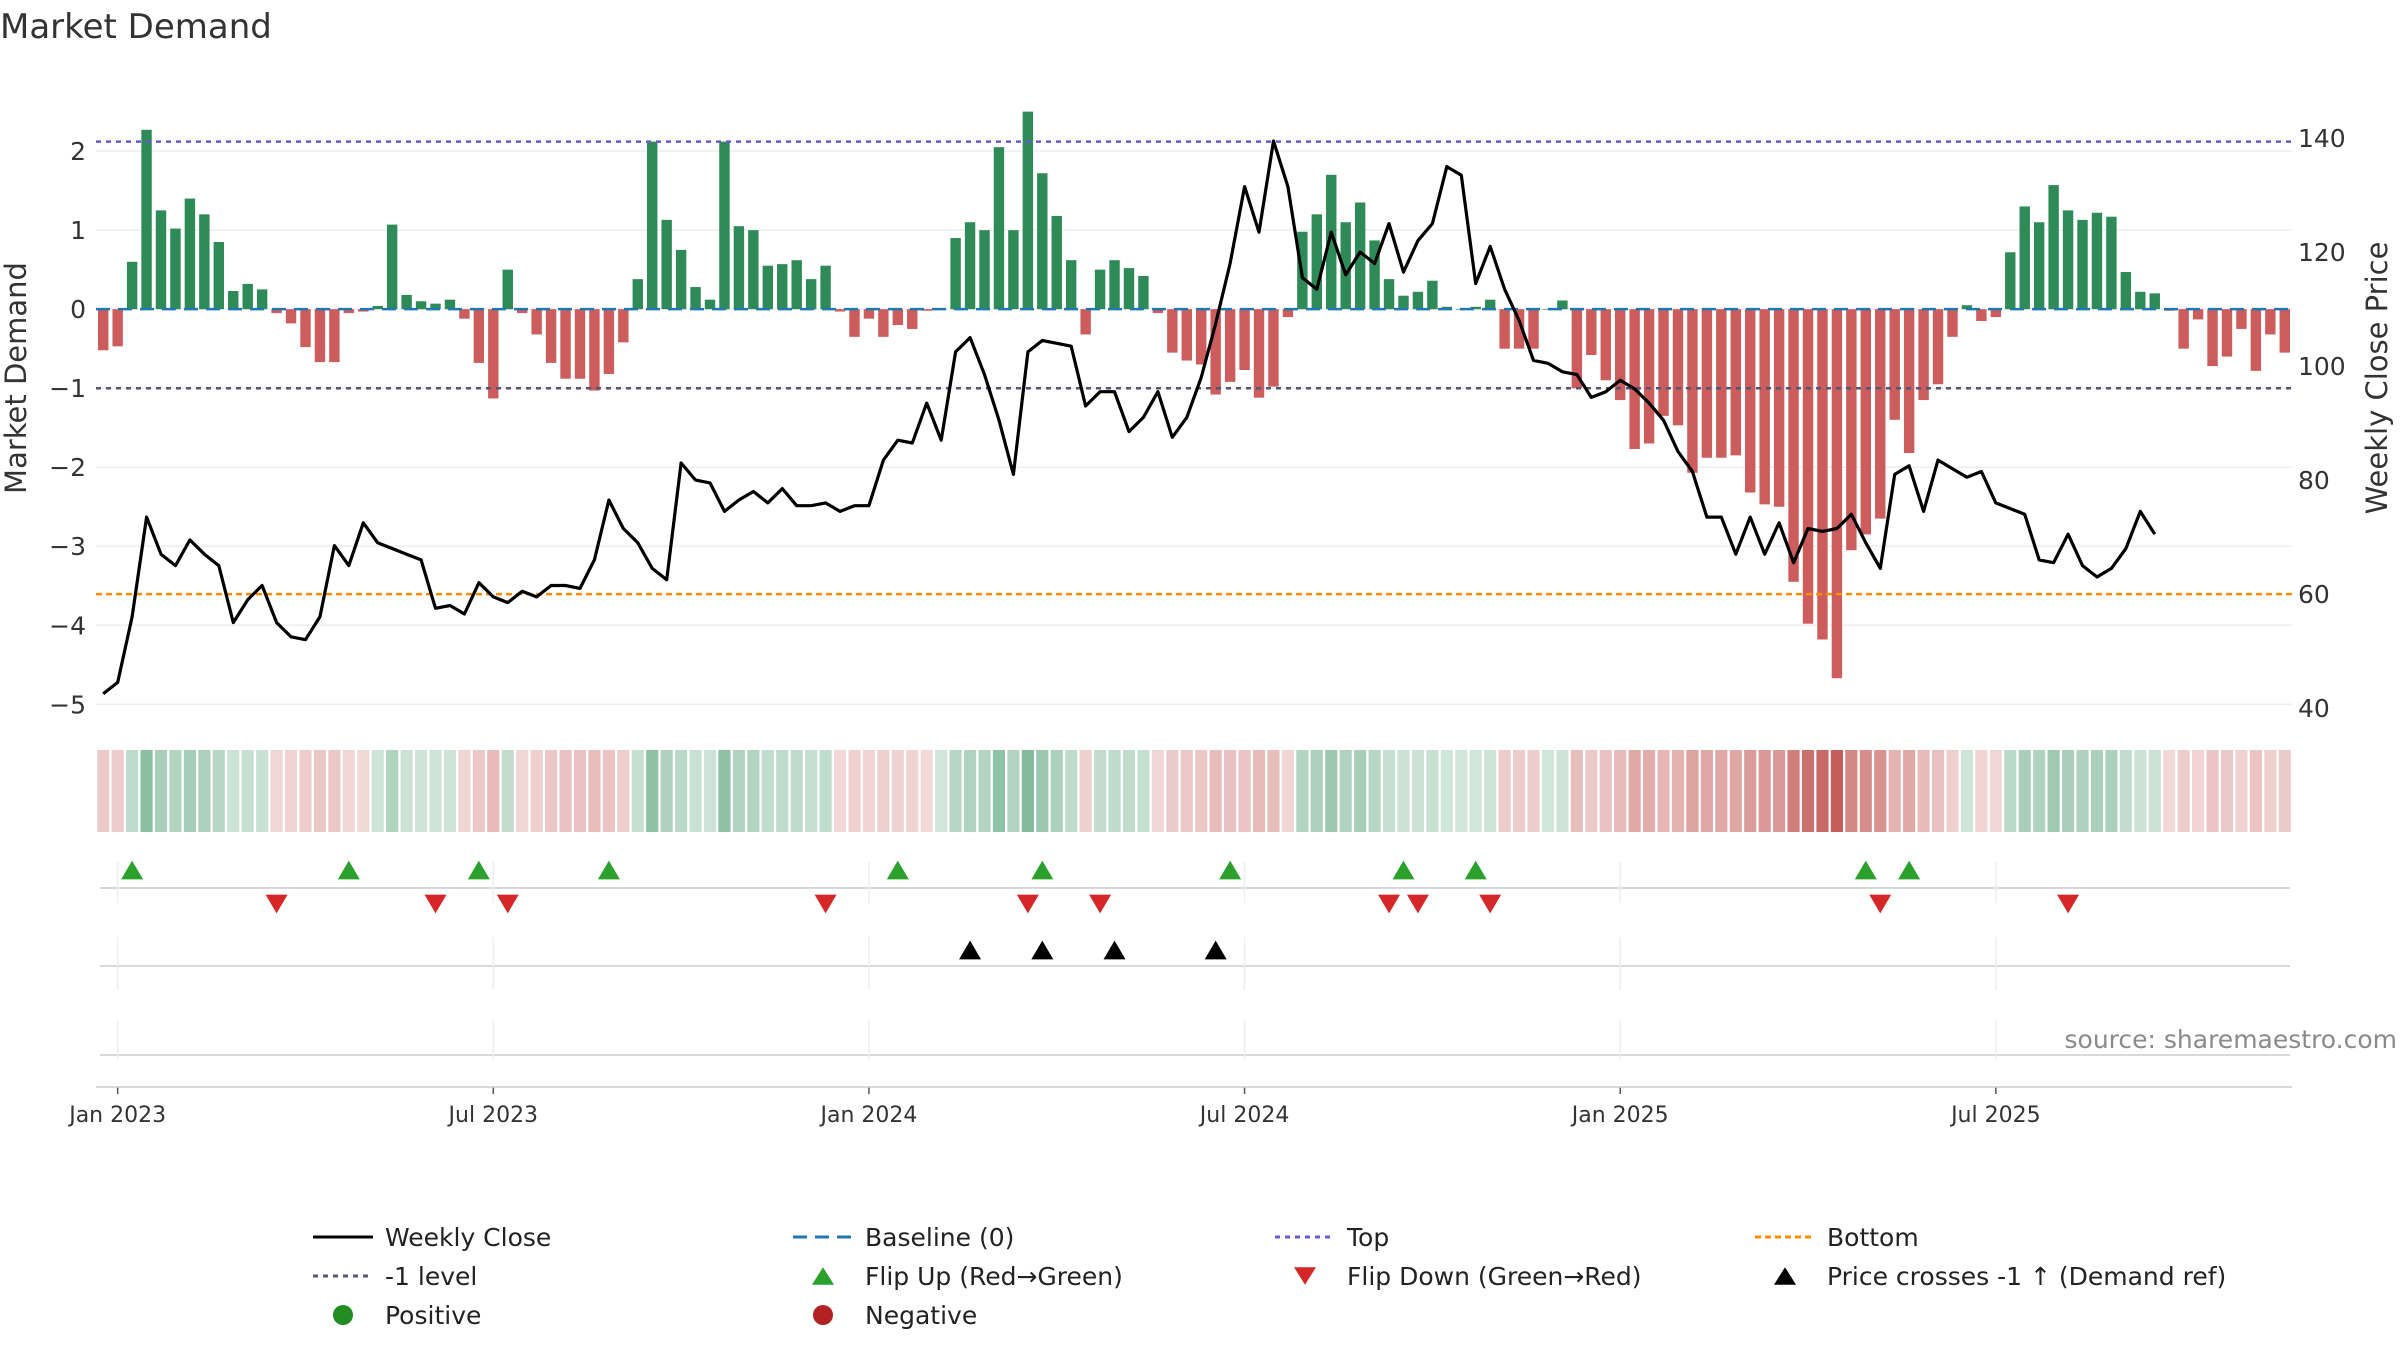 Image resolution: width=2400 pixels, height=1354 pixels. I want to click on price-cross-marker, so click(970, 950).